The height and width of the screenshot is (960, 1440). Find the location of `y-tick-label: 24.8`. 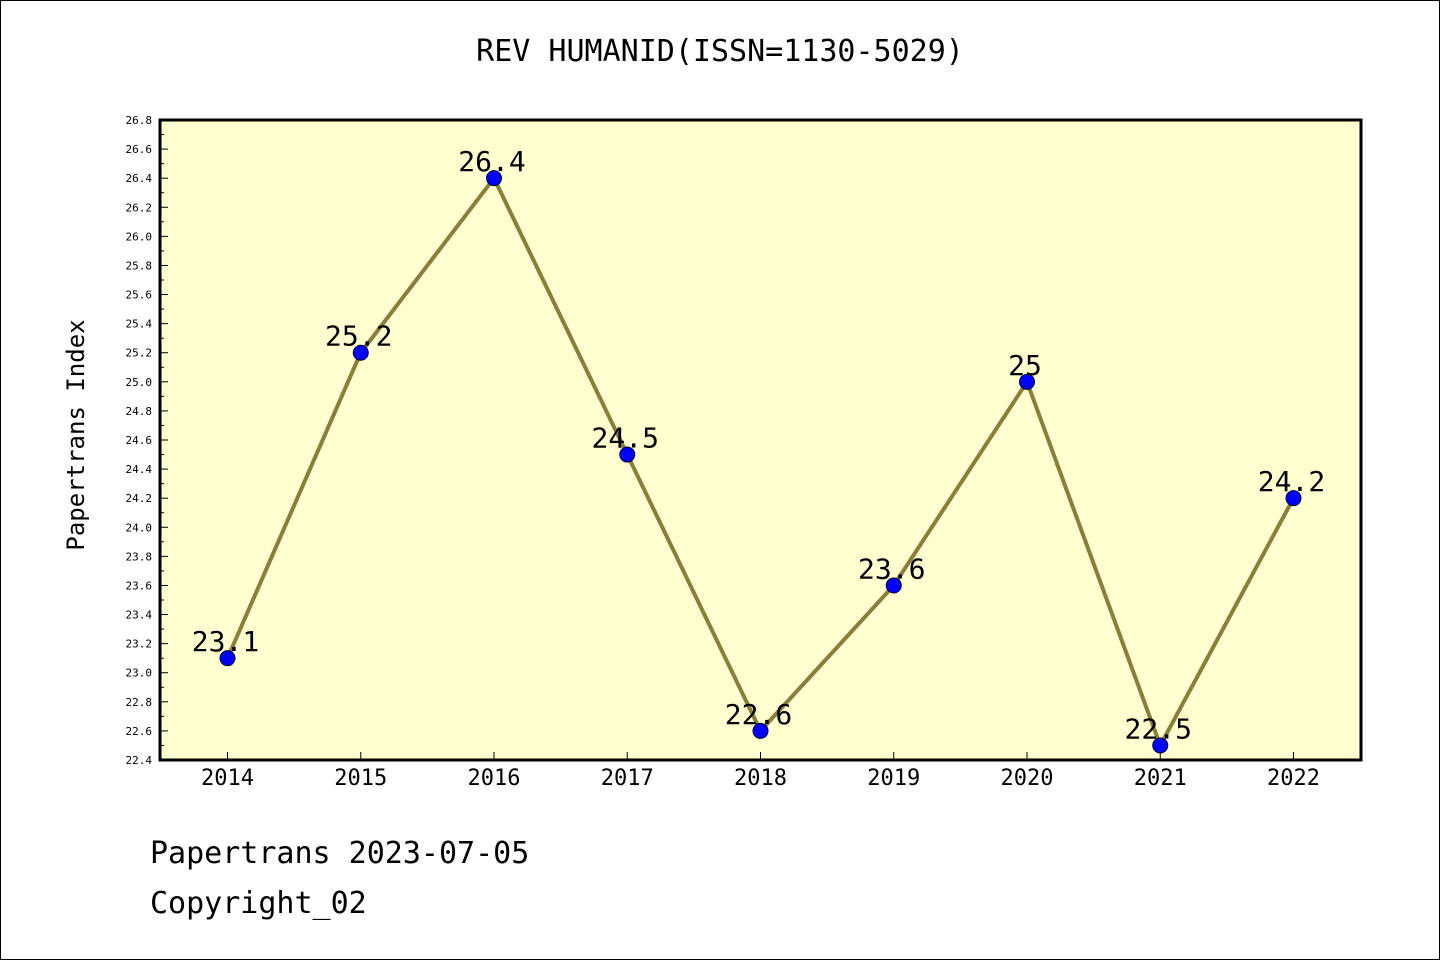

y-tick-label: 24.8 is located at coordinates (139, 411).